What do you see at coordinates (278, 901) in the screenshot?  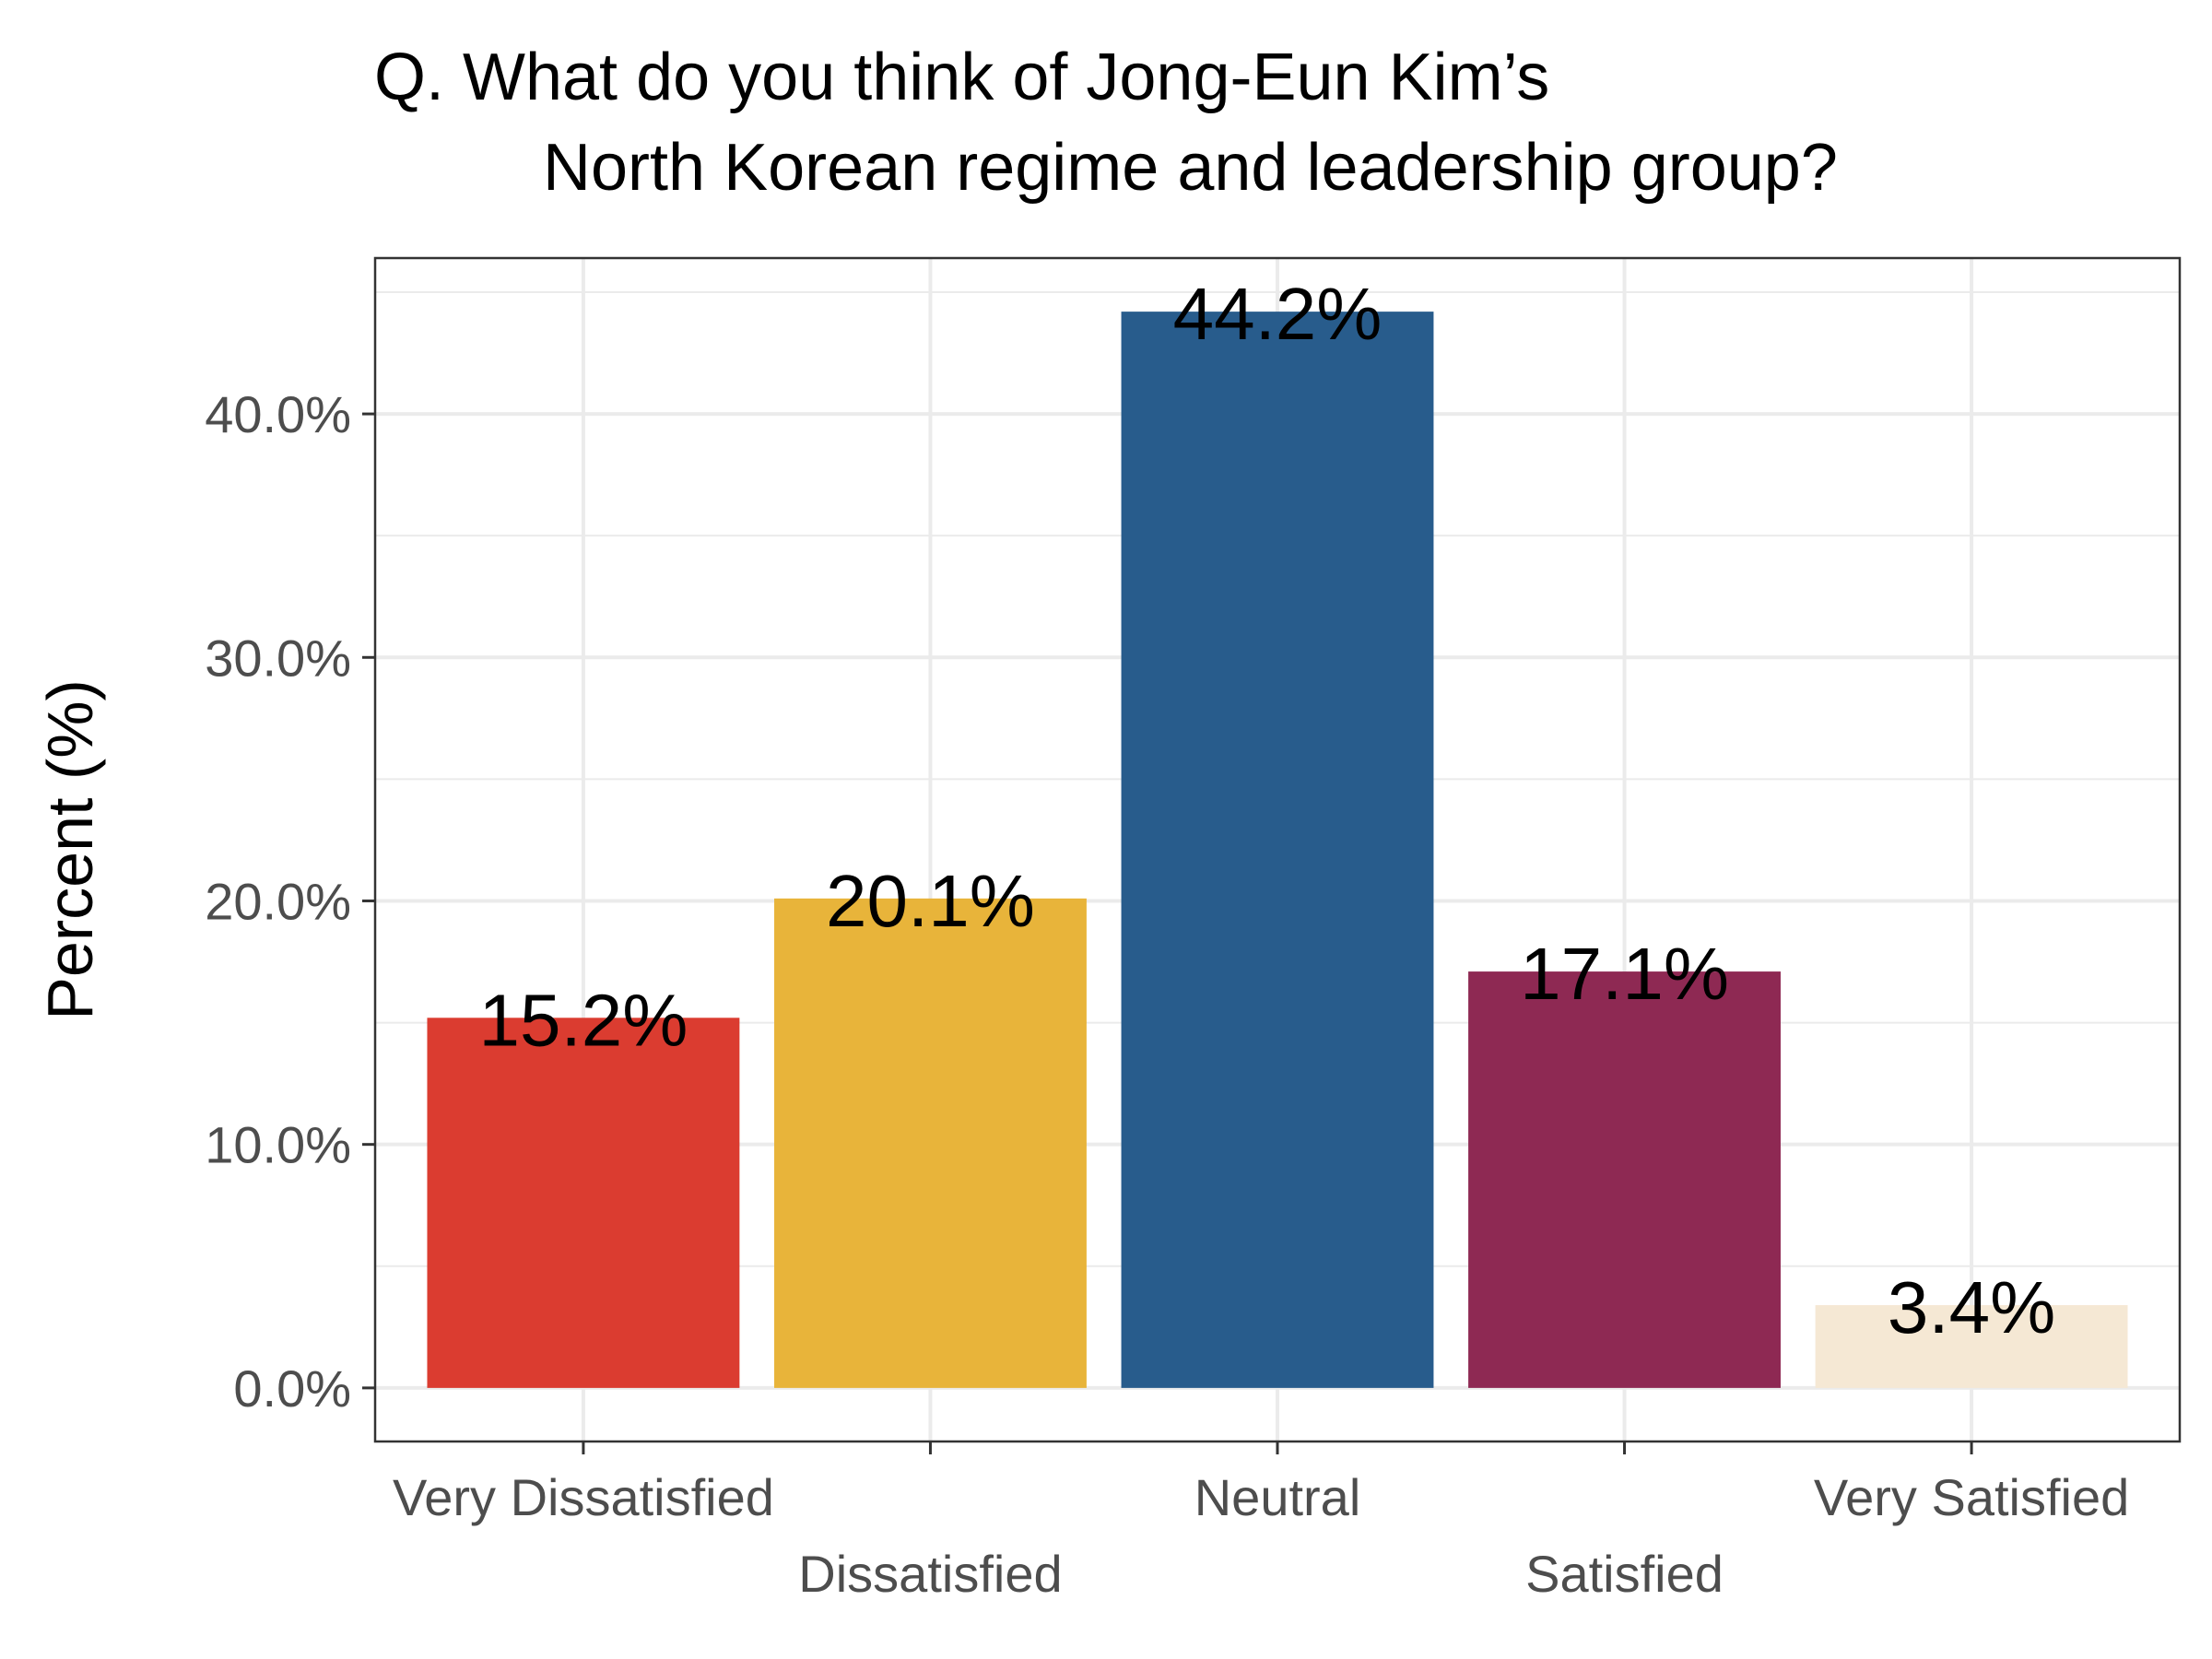 I see `y-tick-label: 20.0%` at bounding box center [278, 901].